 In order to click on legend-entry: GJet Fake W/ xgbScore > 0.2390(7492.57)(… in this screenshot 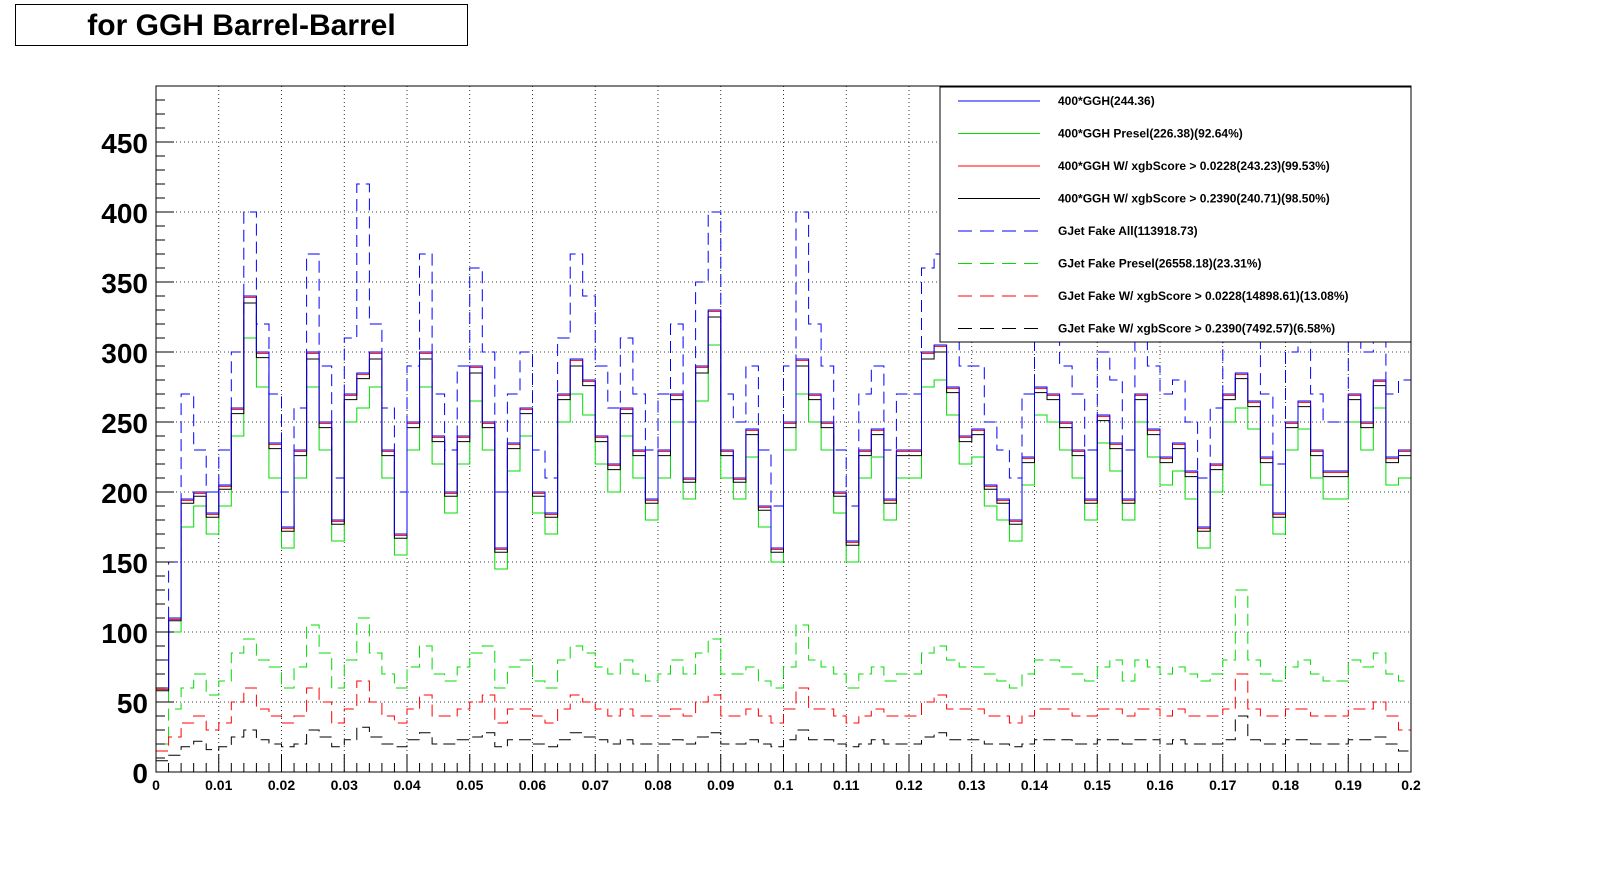, I will do `click(1196, 329)`.